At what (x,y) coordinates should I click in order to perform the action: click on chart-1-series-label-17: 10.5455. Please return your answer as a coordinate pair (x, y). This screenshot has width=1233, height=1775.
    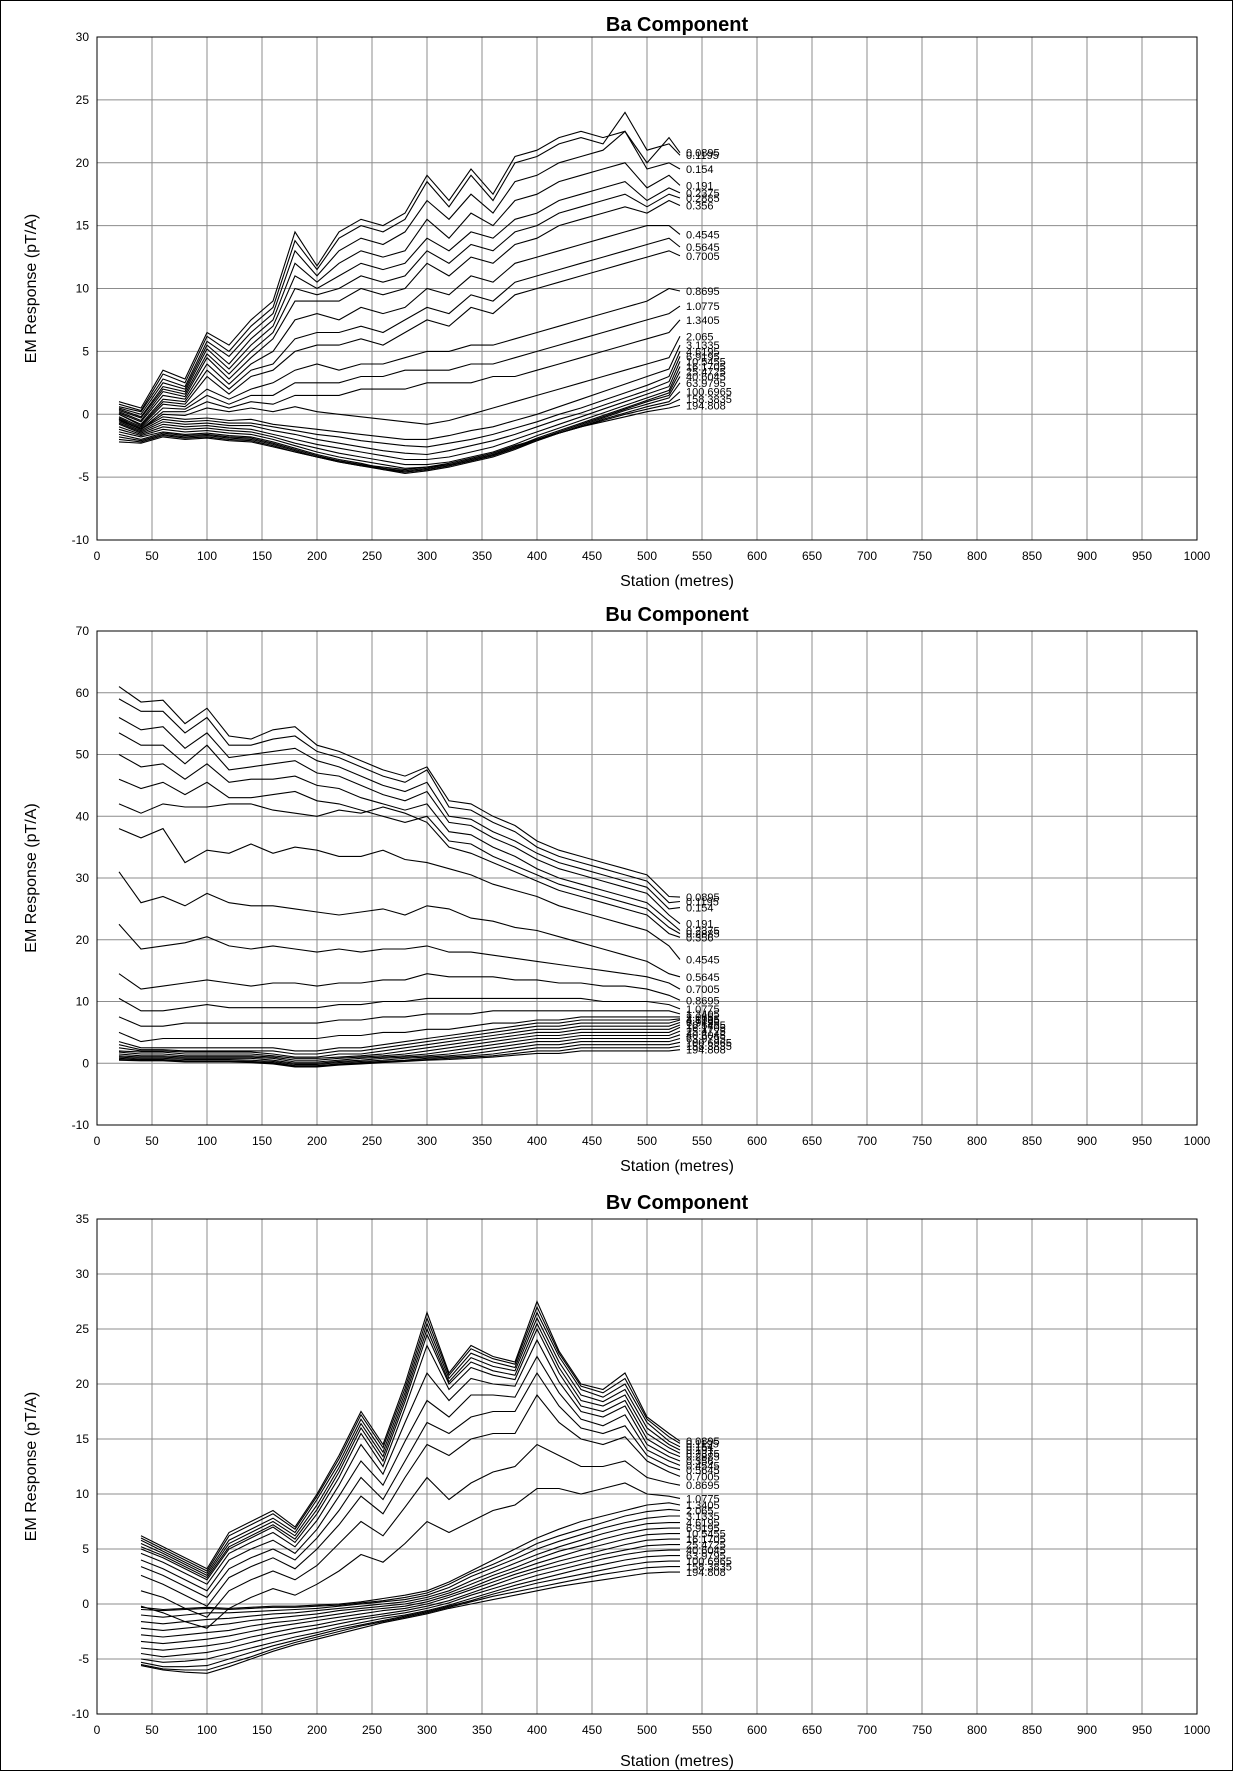
    Looking at the image, I should click on (706, 362).